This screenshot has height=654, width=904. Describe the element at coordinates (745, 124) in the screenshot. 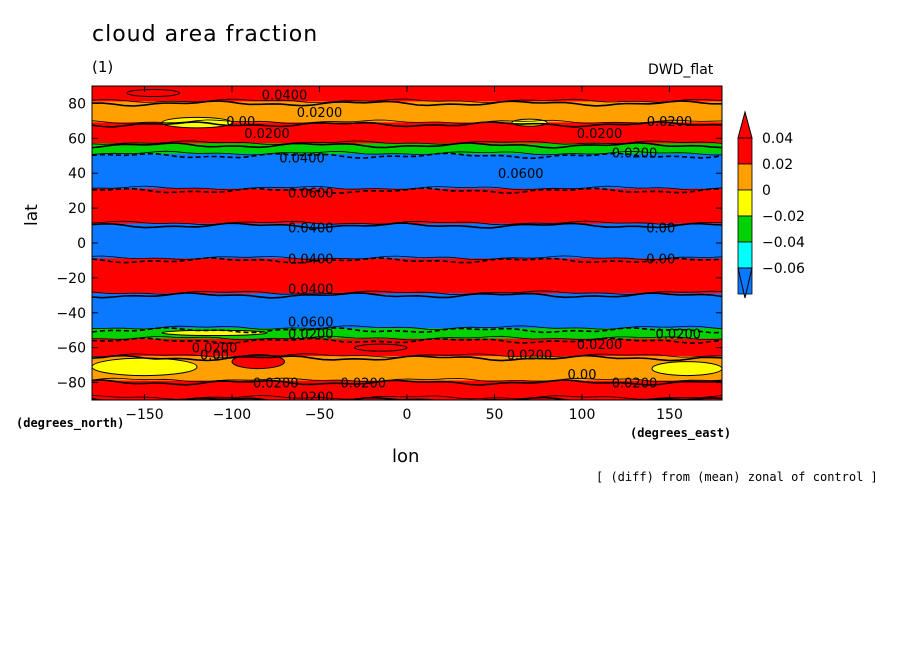

I see `colorbar-arrow-top` at that location.